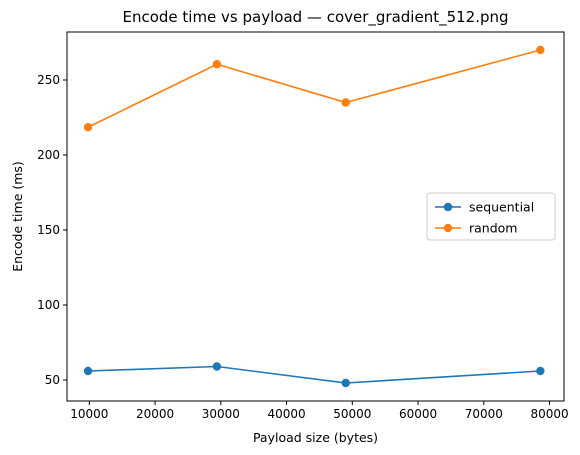 This screenshot has width=580, height=455. I want to click on y-axis-ticks: 50 100 150 200 250, so click(52, 230).